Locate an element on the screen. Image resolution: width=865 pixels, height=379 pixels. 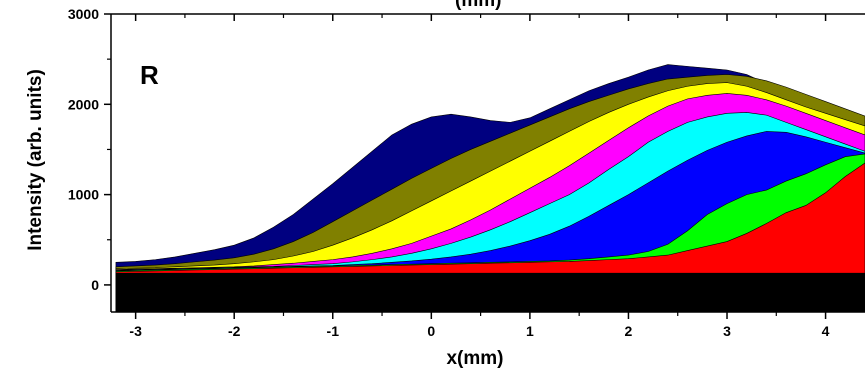
x-tick-label: 3 is located at coordinates (727, 331).